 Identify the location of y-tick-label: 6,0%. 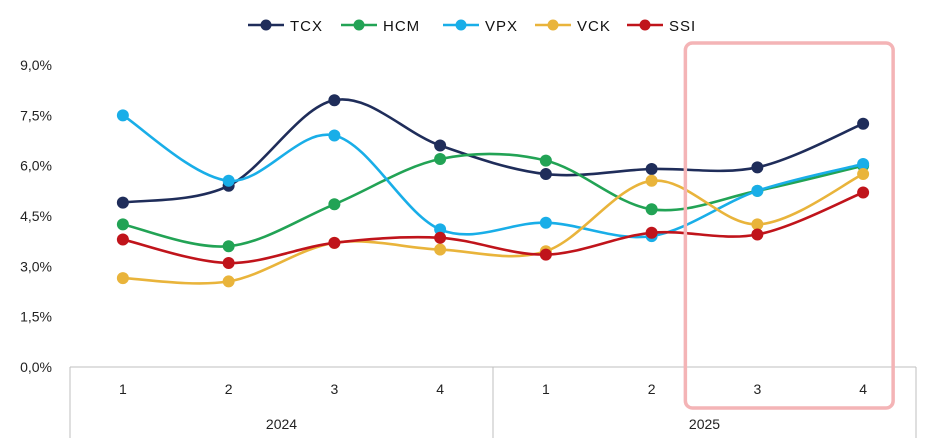
(36, 166).